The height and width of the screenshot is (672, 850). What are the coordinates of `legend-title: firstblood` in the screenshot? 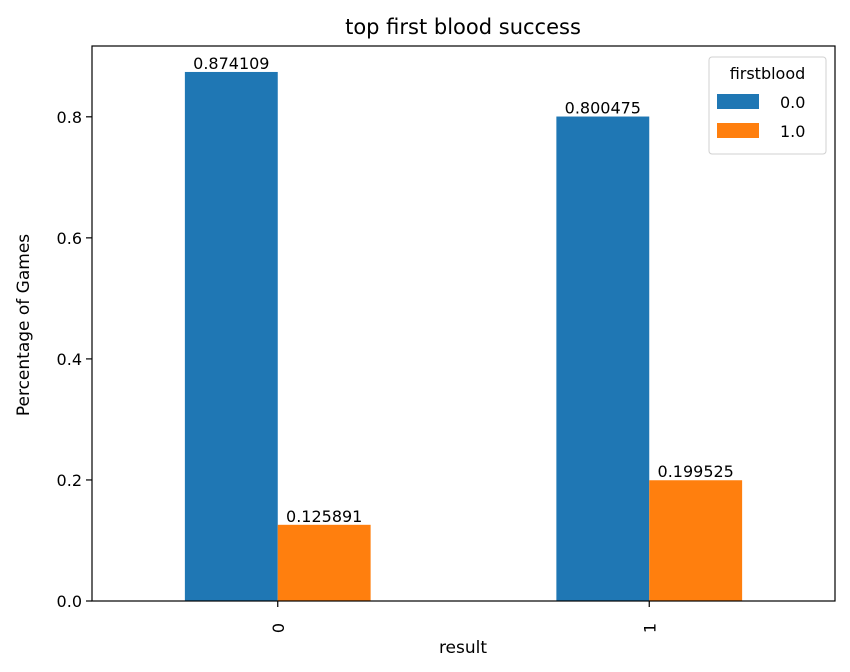 It's located at (768, 73).